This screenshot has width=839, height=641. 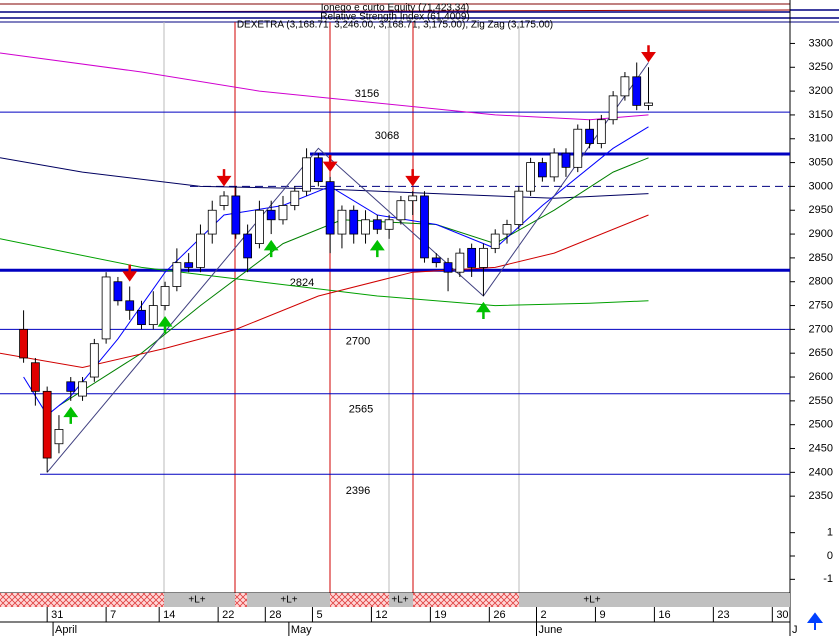 What do you see at coordinates (302, 283) in the screenshot?
I see `level-label: 2824` at bounding box center [302, 283].